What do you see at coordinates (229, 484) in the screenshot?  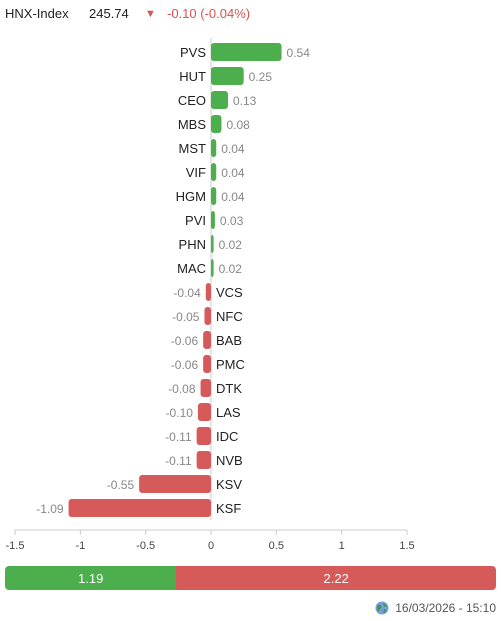 I see `category-label: KSV` at bounding box center [229, 484].